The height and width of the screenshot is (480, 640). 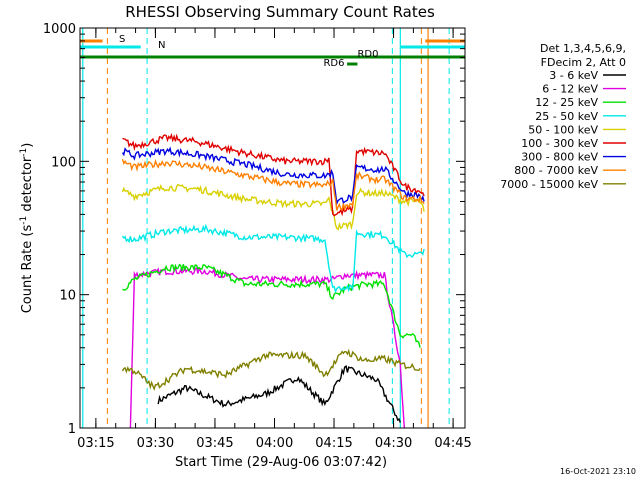 What do you see at coordinates (214, 443) in the screenshot?
I see `x-tick-label: 03:45` at bounding box center [214, 443].